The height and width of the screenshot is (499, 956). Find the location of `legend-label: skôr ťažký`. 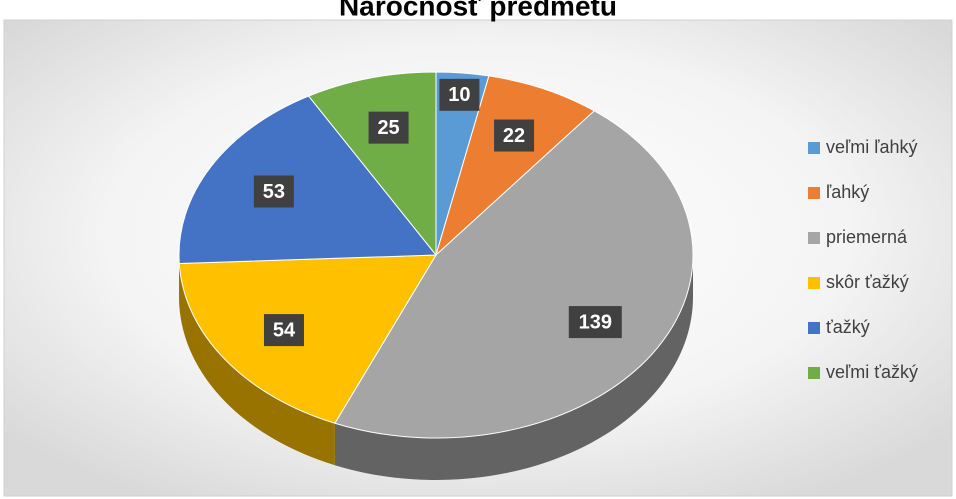

legend-label: skôr ťažký is located at coordinates (867, 282).